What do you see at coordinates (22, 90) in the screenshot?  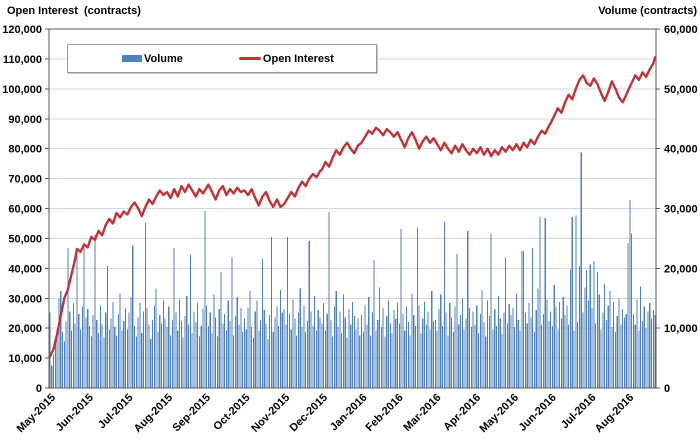 I see `svg-text: 100,000` at bounding box center [22, 90].